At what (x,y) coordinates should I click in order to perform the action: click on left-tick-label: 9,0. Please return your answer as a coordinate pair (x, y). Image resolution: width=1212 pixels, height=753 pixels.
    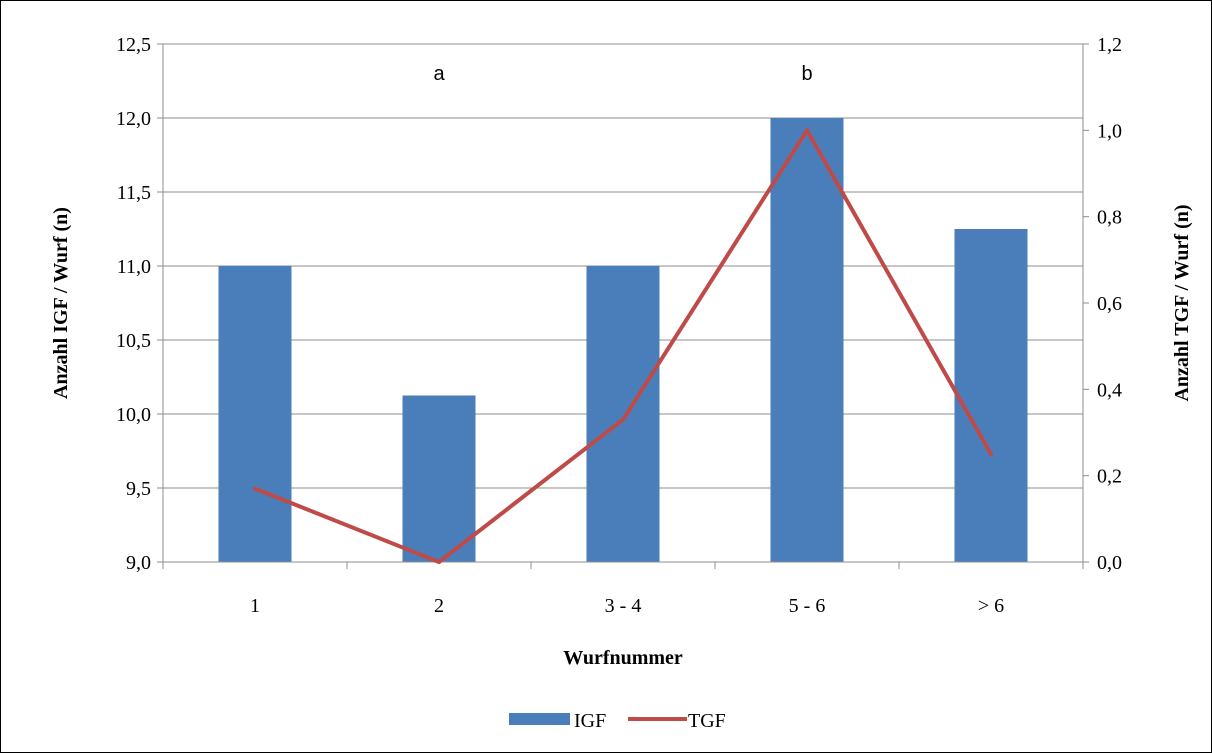
    Looking at the image, I should click on (138, 563).